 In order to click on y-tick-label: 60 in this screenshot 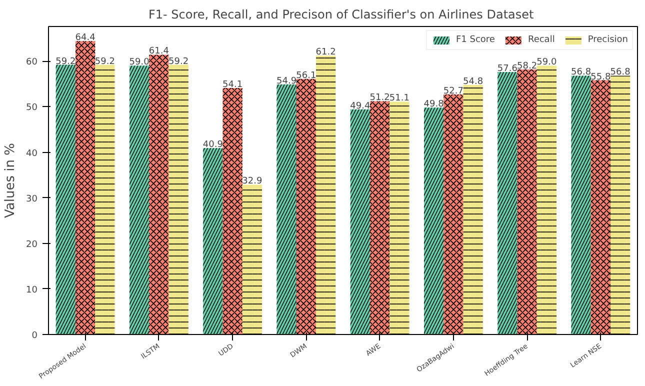, I will do `click(32, 63)`.